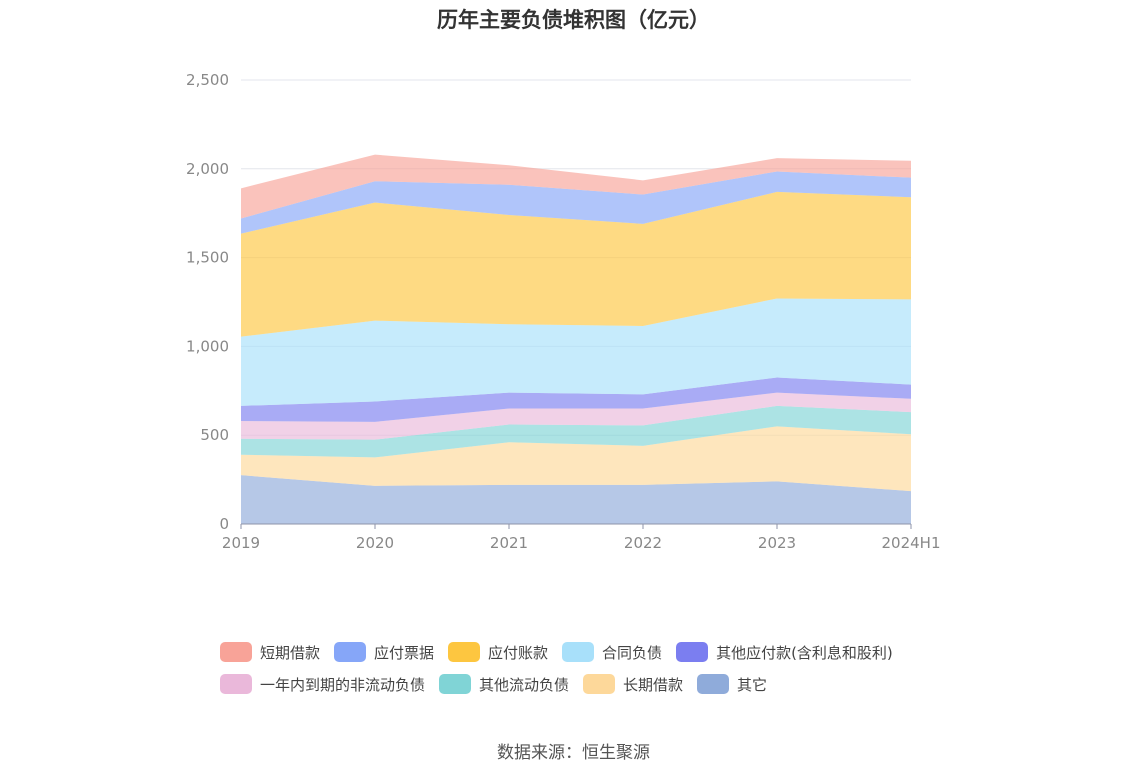 Image resolution: width=1147 pixels, height=776 pixels. I want to click on legend-label: 其他应付款(含利息和股利), so click(804, 652).